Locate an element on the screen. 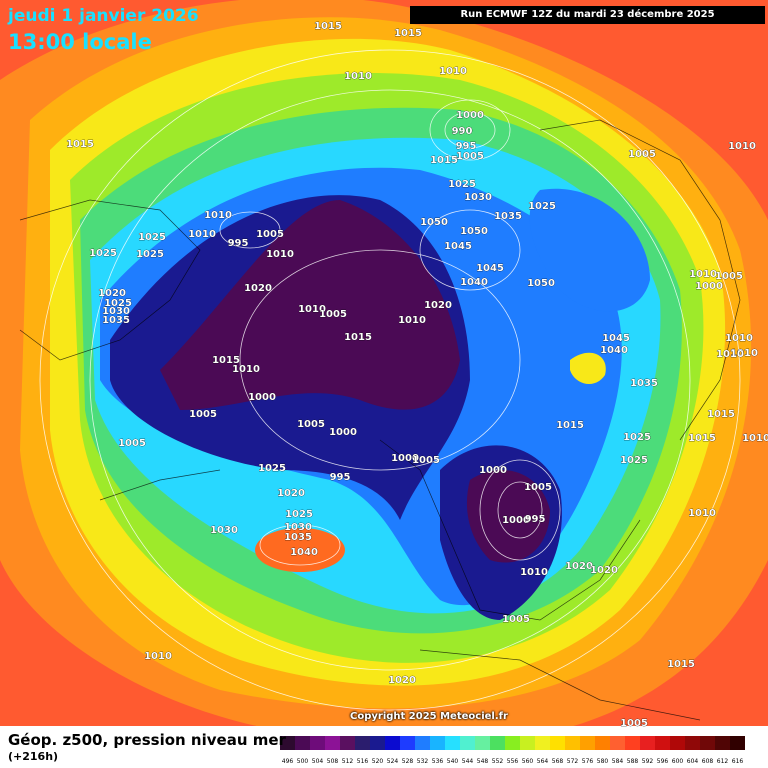 The width and height of the screenshot is (768, 768). copyright: Copyright 2025 Meteociel.fr is located at coordinates (429, 716).